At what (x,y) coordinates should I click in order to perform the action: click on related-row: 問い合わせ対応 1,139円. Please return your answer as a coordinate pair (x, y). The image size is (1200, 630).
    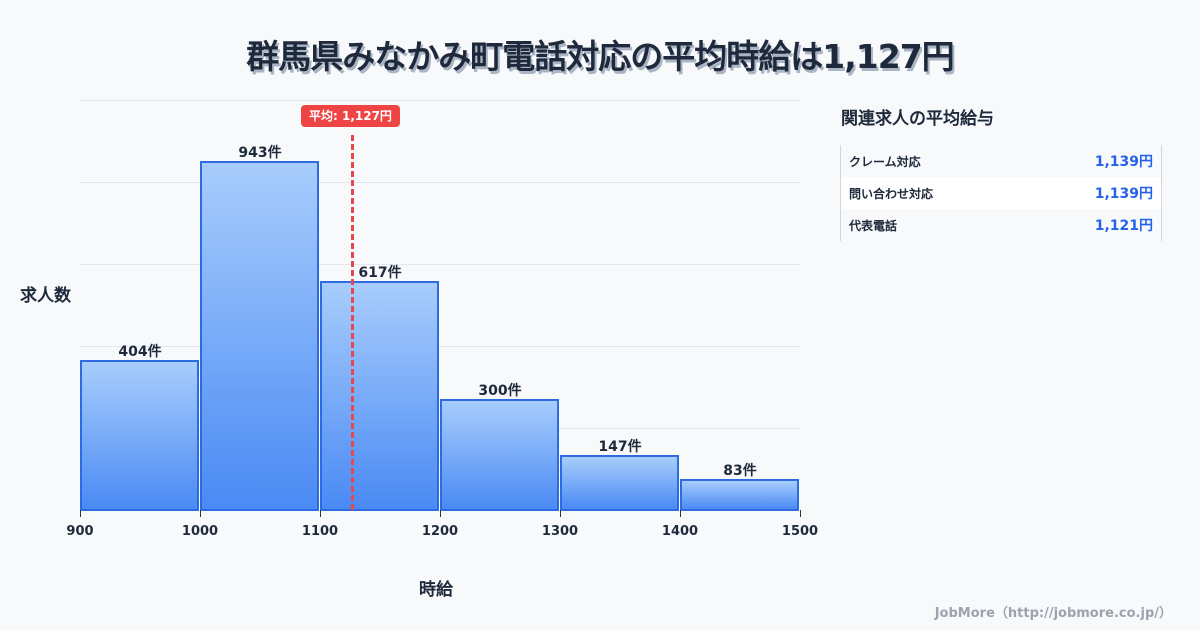
    Looking at the image, I should click on (1001, 193).